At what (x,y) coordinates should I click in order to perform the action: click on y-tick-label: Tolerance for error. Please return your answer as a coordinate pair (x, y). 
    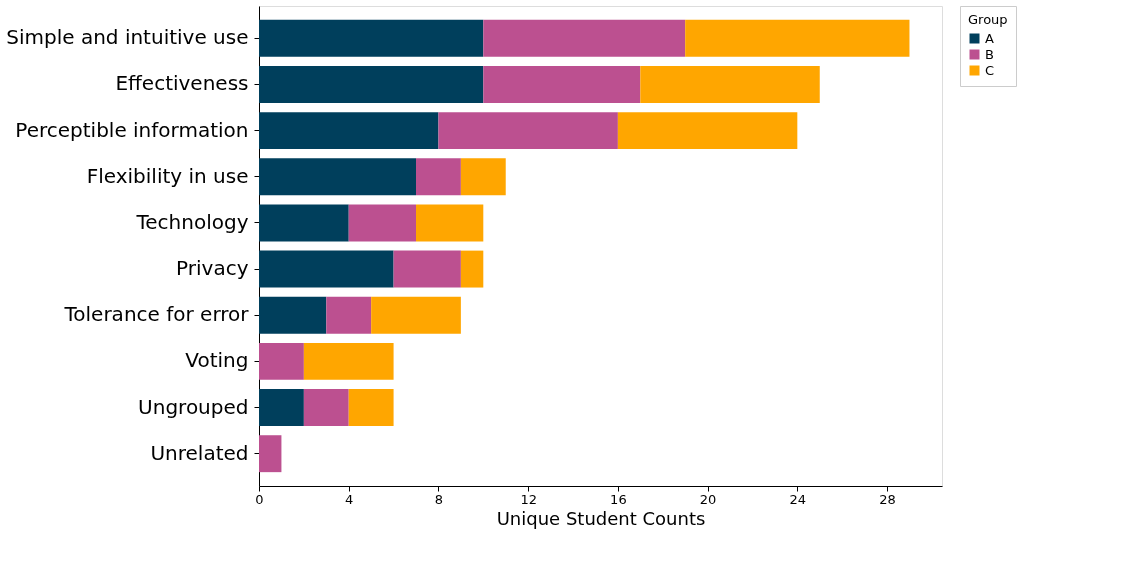
    Looking at the image, I should click on (156, 314).